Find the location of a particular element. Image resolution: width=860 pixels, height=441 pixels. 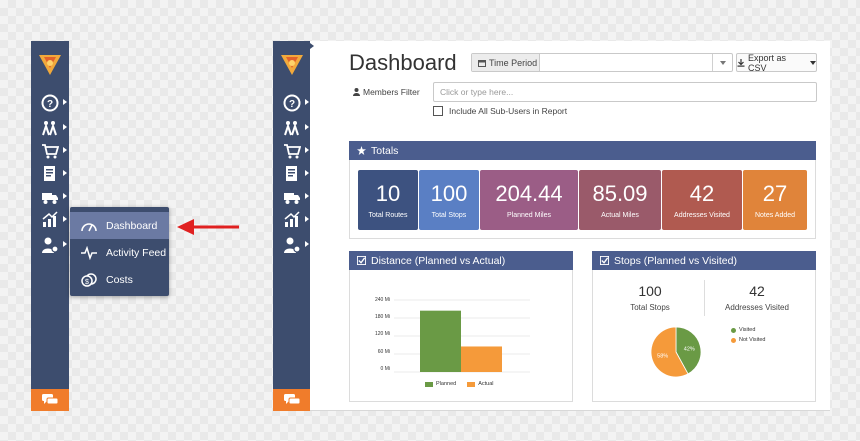

tile-total-routes: 10 Total Routes is located at coordinates (388, 200).